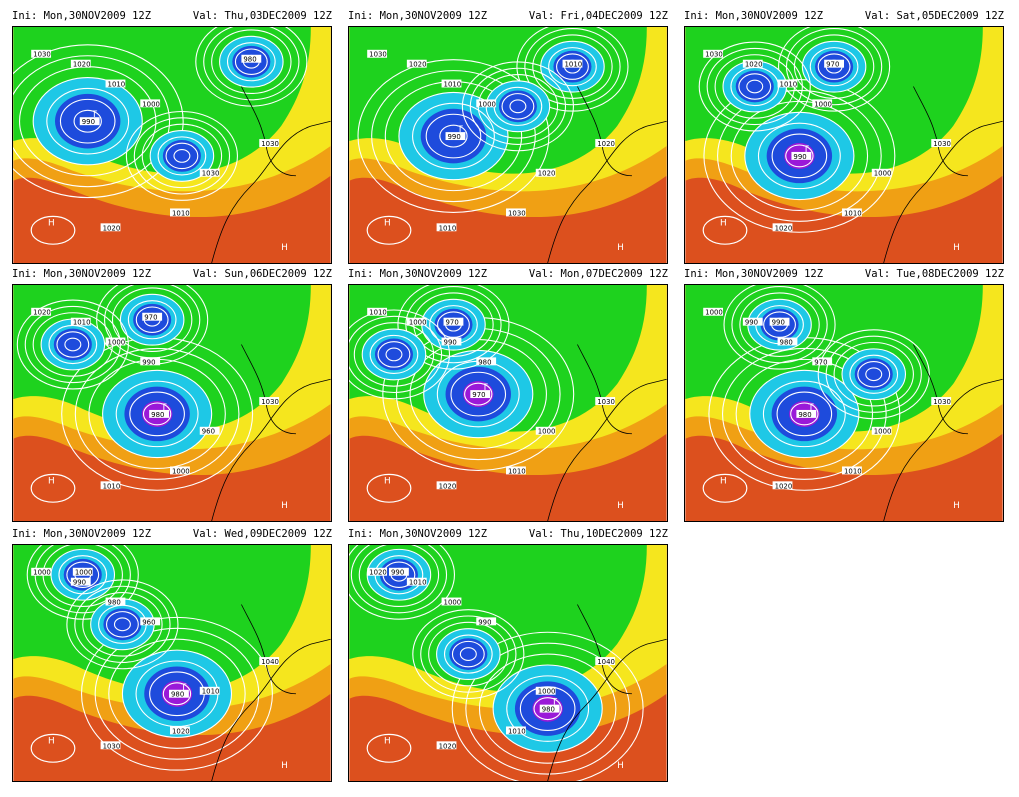  Describe the element at coordinates (262, 16) in the screenshot. I see `valid-time: Val: Thu,03DEC2009 12Z` at that location.